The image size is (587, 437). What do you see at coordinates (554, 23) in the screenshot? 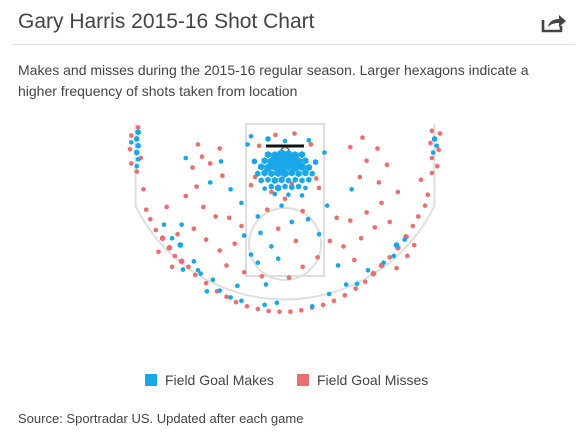
I see `share-arrow-icon` at bounding box center [554, 23].